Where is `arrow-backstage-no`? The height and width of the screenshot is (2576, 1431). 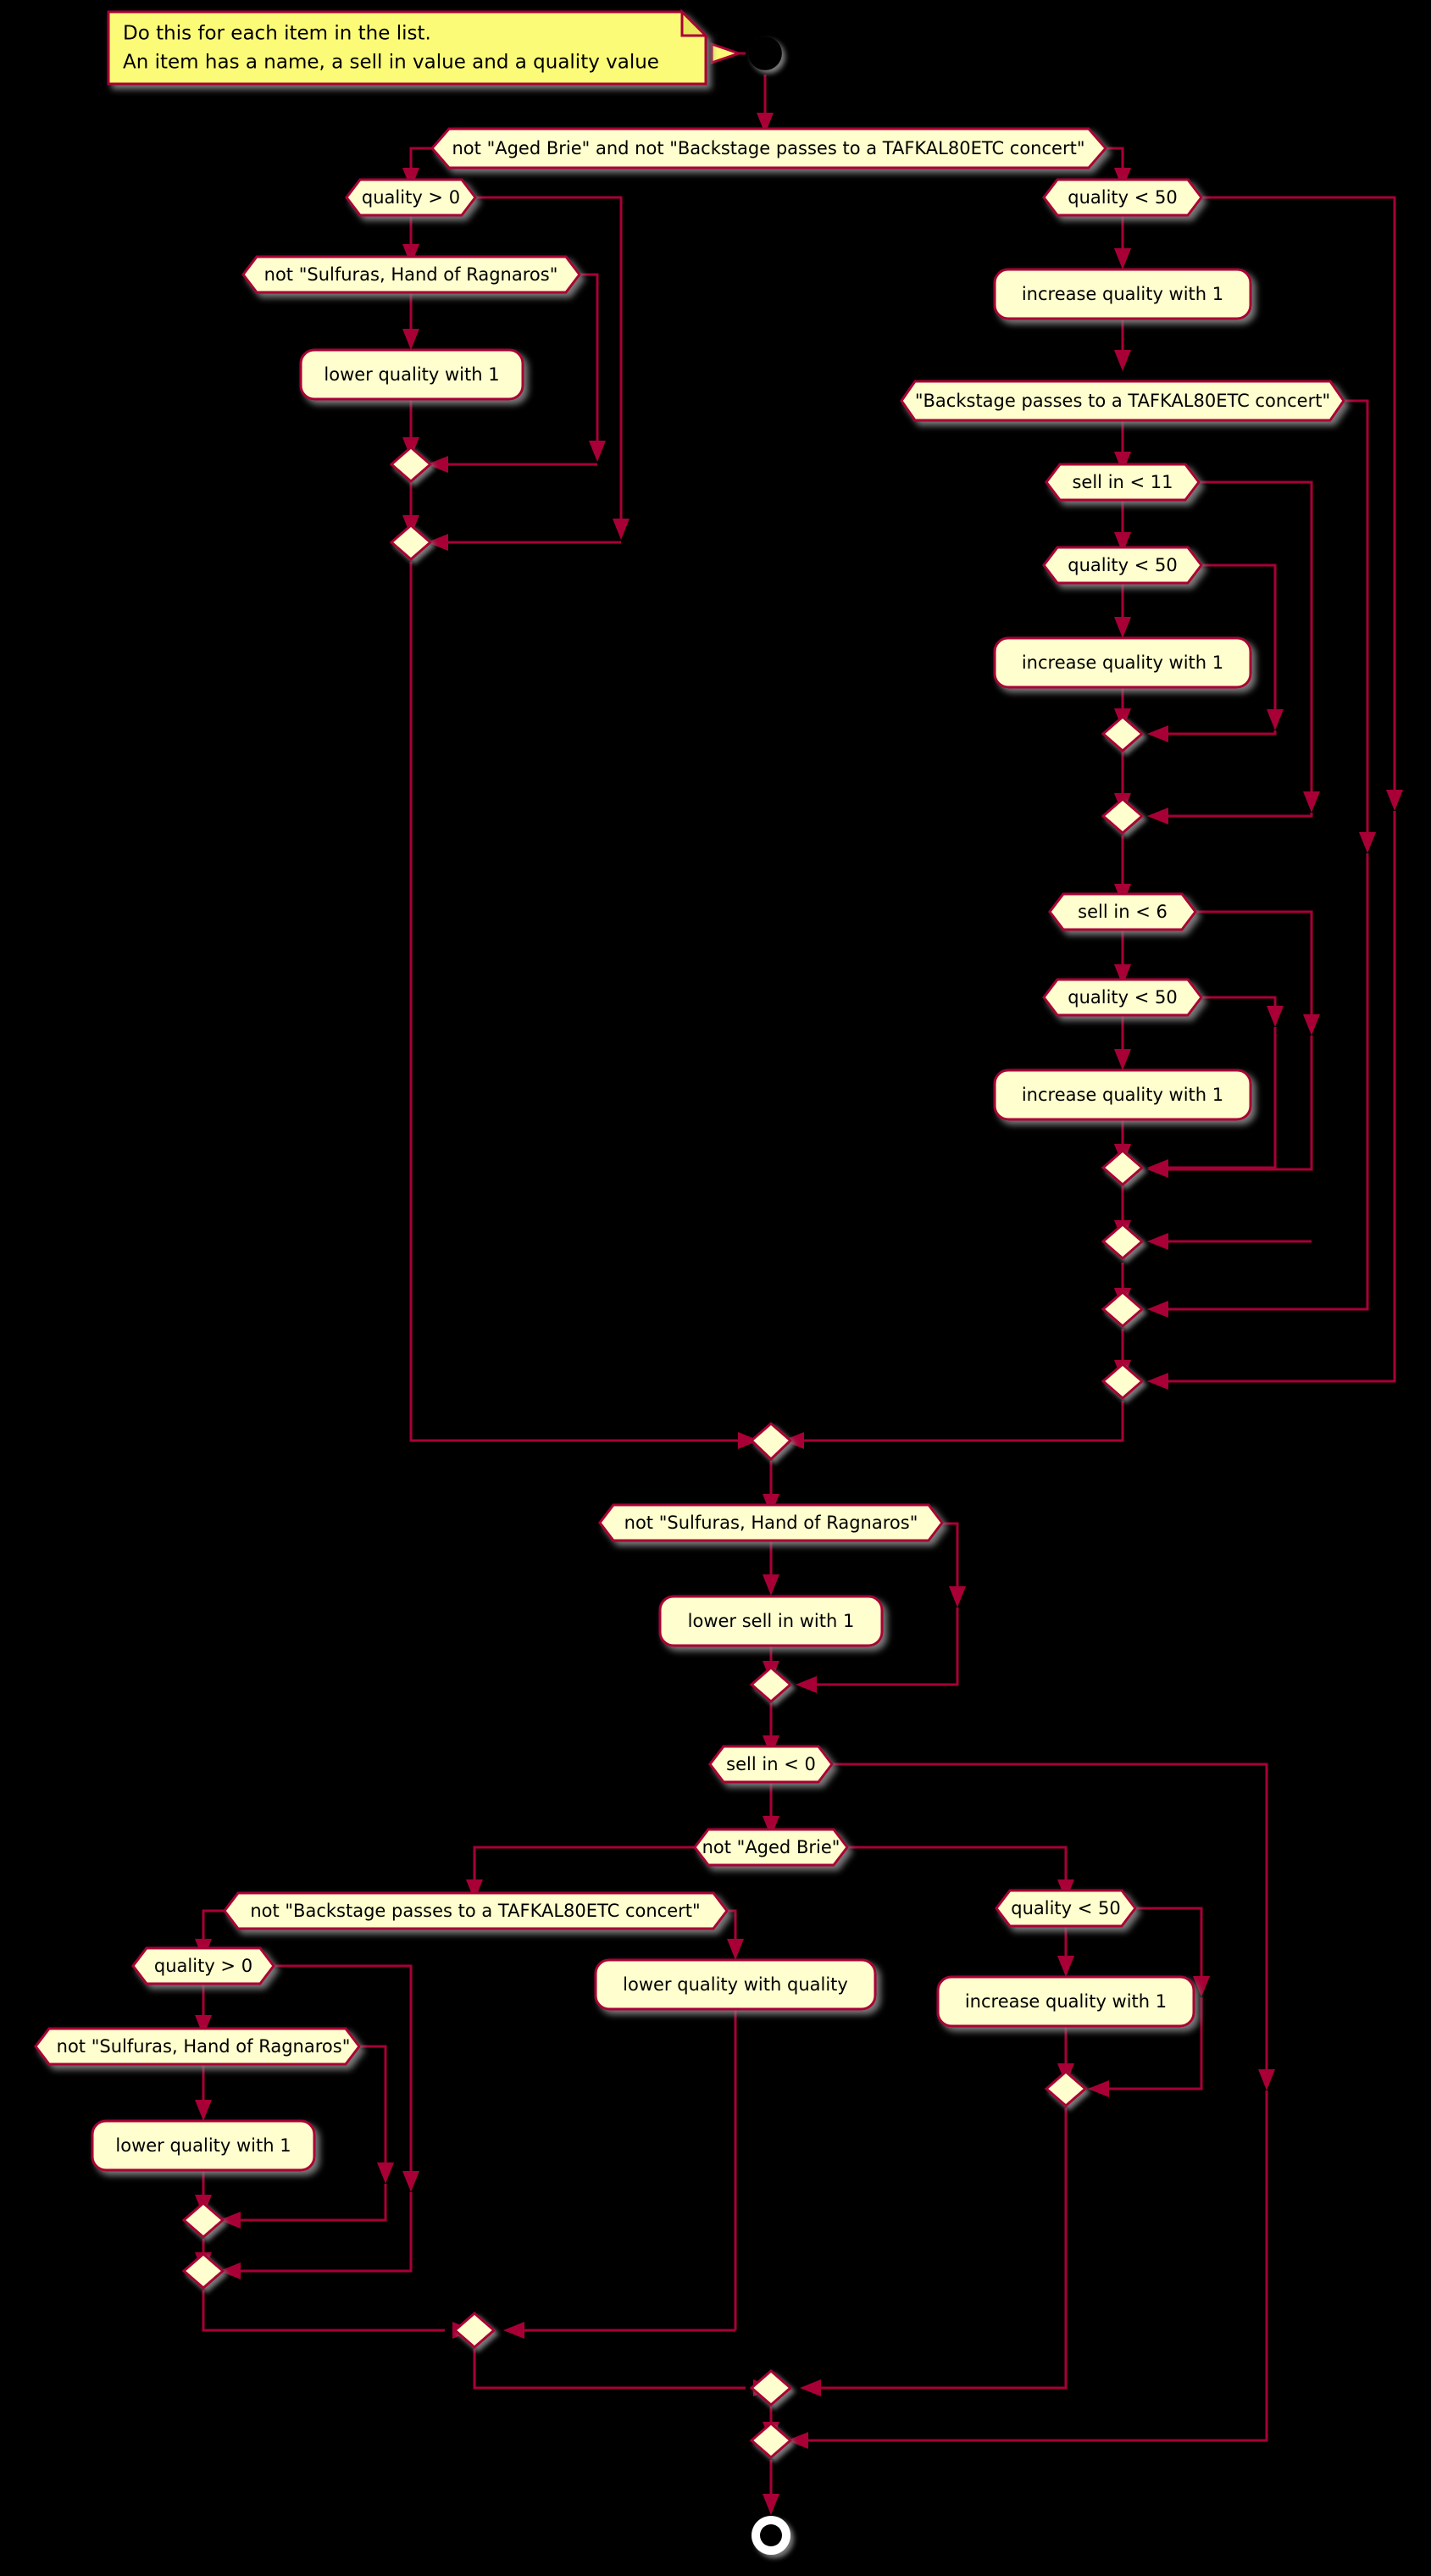
arrow-backstage-no is located at coordinates (1367, 842).